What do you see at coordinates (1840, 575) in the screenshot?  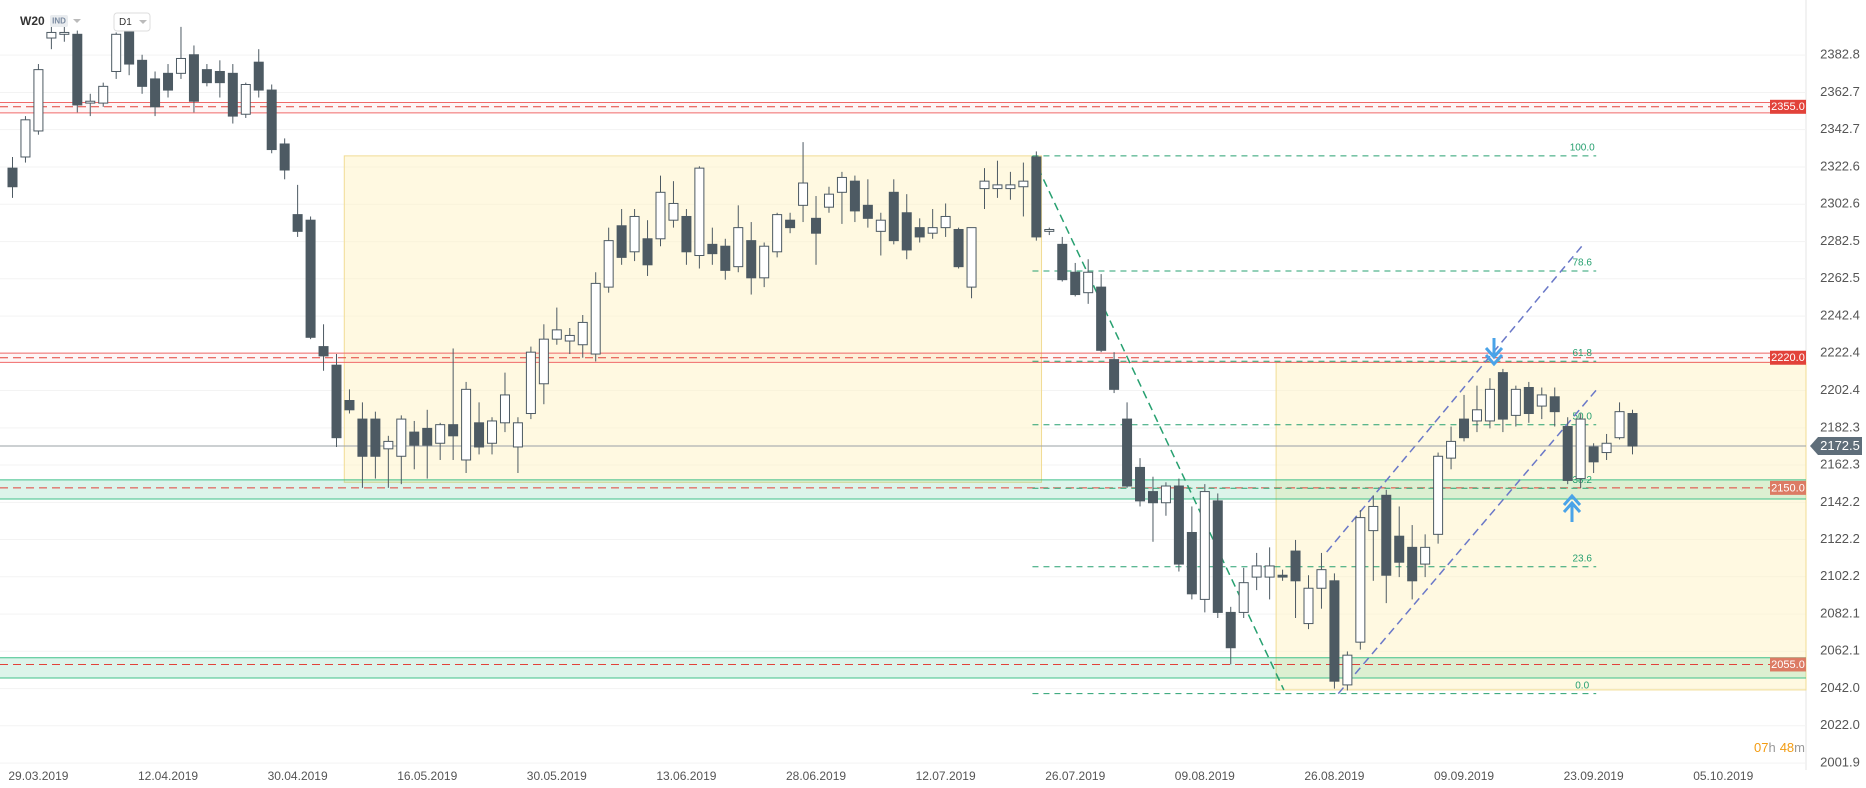 I see `y-tick-label: 2102.2` at bounding box center [1840, 575].